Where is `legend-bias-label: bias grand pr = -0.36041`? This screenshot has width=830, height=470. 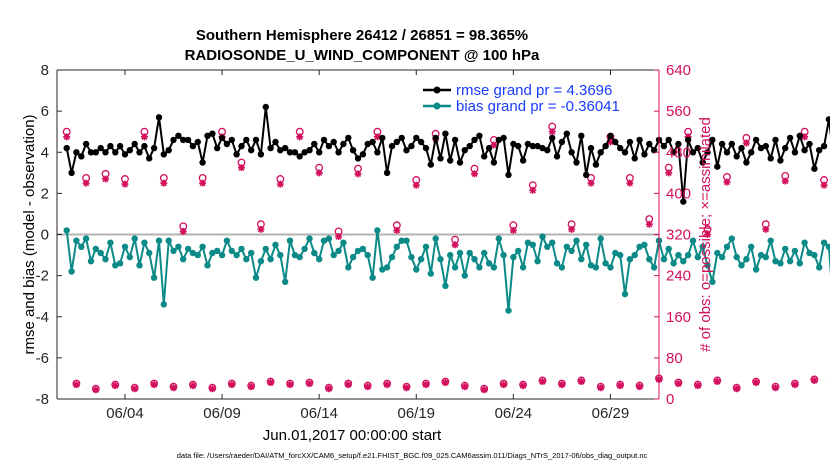
legend-bias-label: bias grand pr = -0.36041 is located at coordinates (538, 106).